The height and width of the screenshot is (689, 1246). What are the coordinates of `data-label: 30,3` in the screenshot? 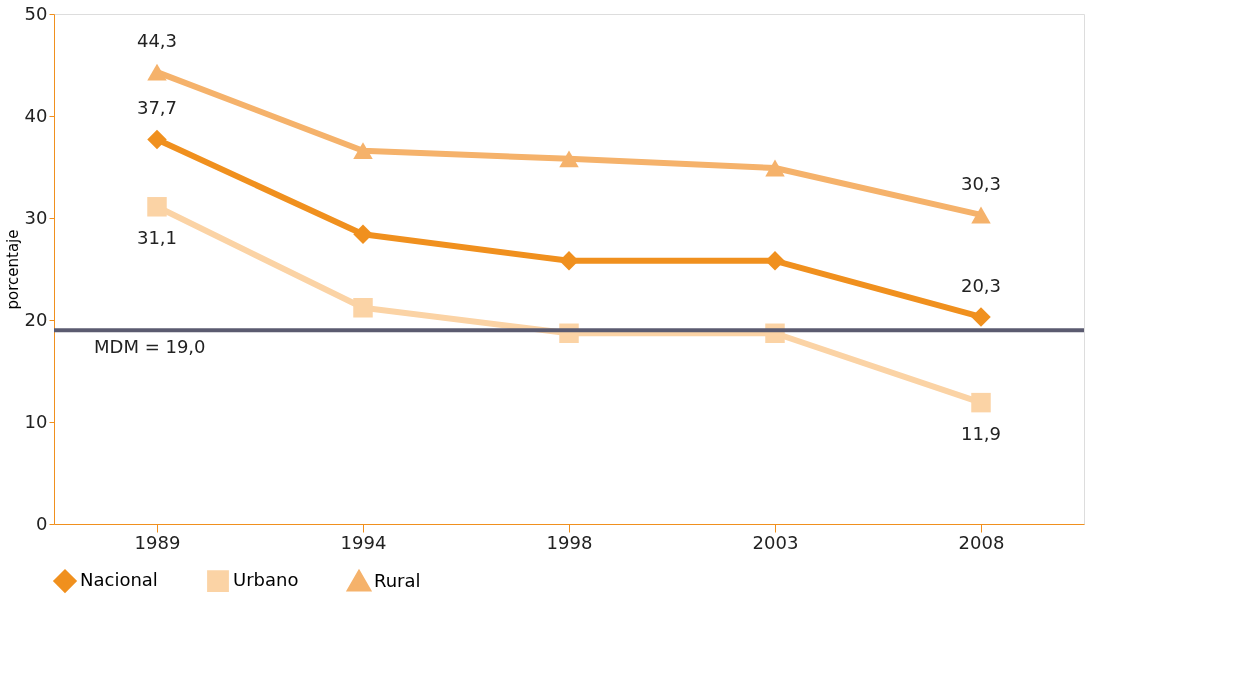 It's located at (981, 183).